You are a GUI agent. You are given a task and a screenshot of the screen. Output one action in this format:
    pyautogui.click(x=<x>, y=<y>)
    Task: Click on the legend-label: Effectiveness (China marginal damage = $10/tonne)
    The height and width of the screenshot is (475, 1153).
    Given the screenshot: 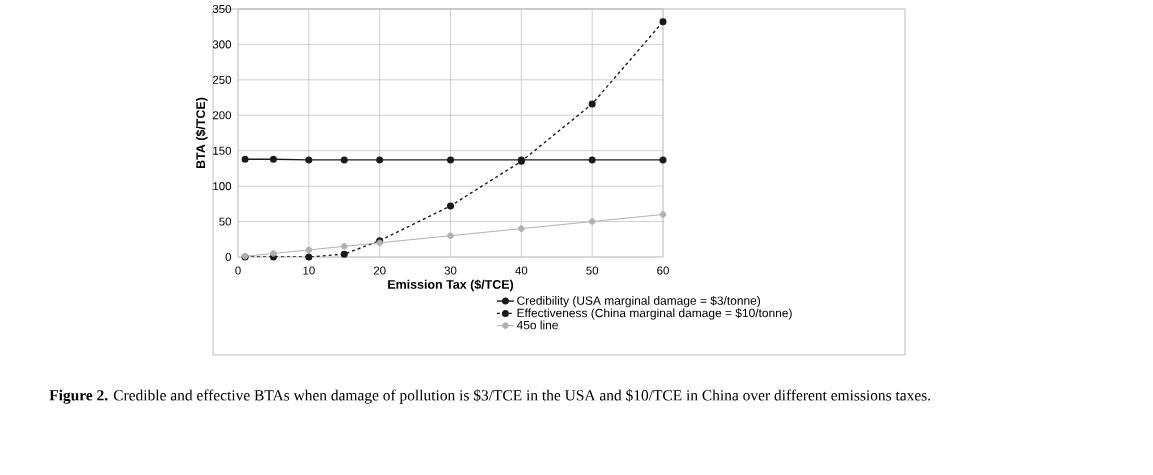 What is the action you would take?
    pyautogui.click(x=654, y=314)
    